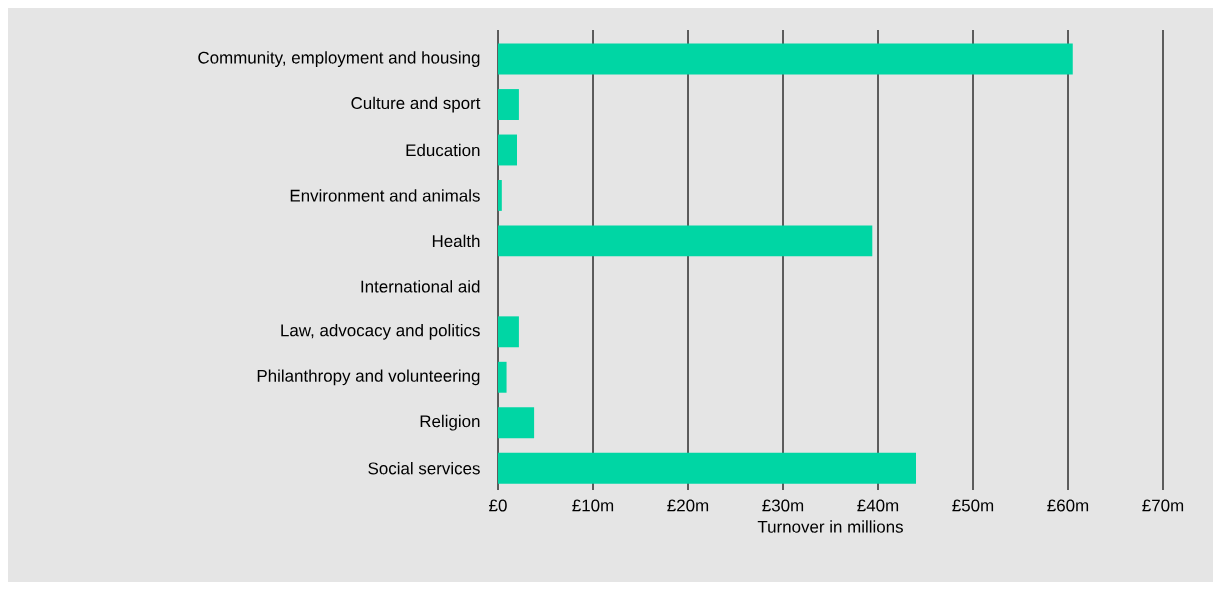 Image resolution: width=1221 pixels, height=590 pixels. What do you see at coordinates (1068, 505) in the screenshot?
I see `x-tick-label: £60m` at bounding box center [1068, 505].